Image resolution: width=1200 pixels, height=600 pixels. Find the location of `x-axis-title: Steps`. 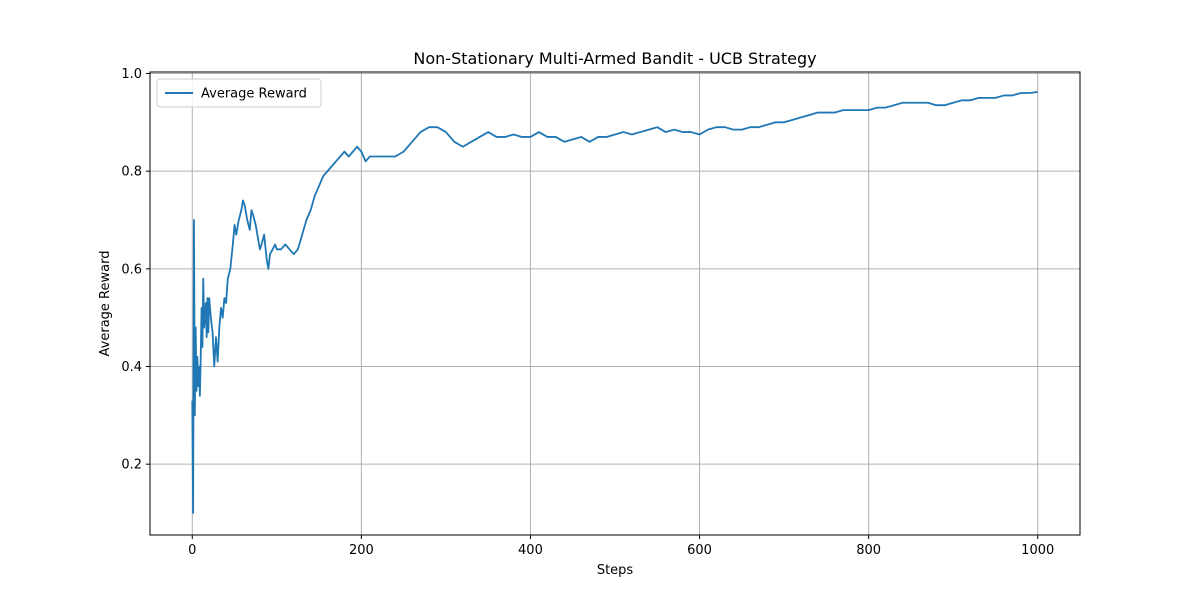

x-axis-title: Steps is located at coordinates (615, 570).